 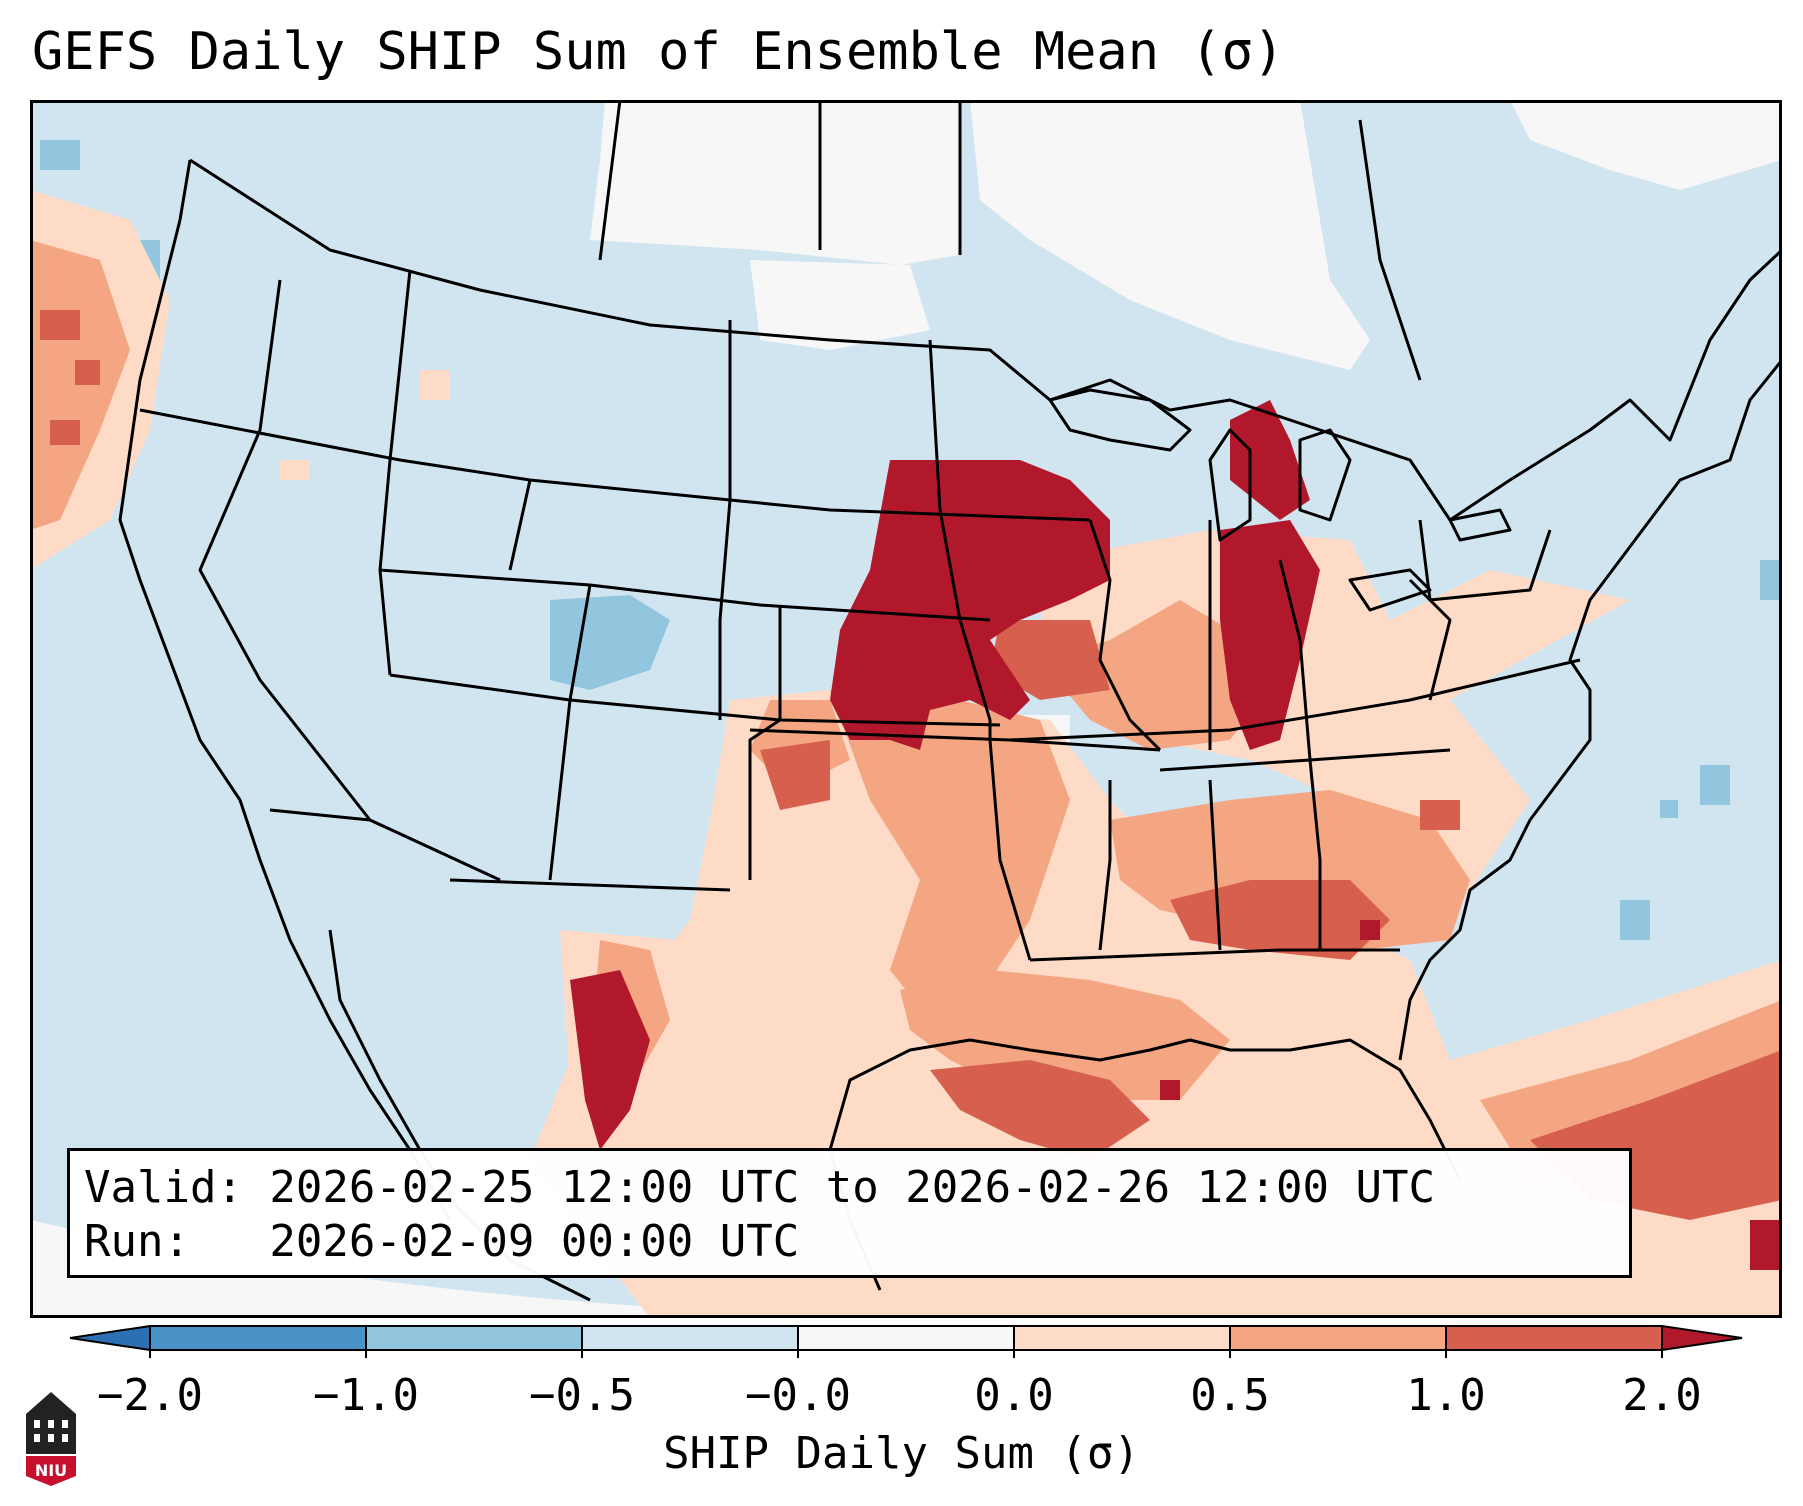 I want to click on field-far-south, so click(x=480, y=1269).